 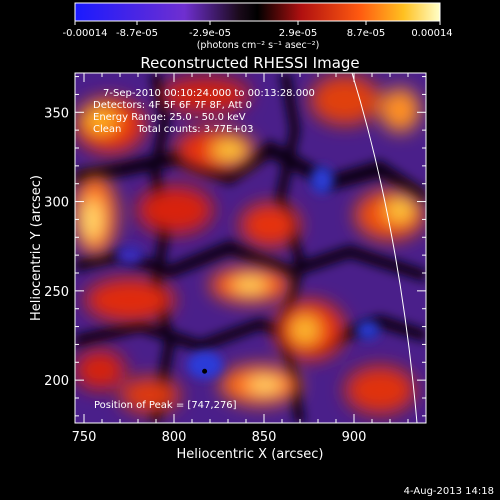 I want to click on y-tick-label: 350, so click(x=56, y=113).